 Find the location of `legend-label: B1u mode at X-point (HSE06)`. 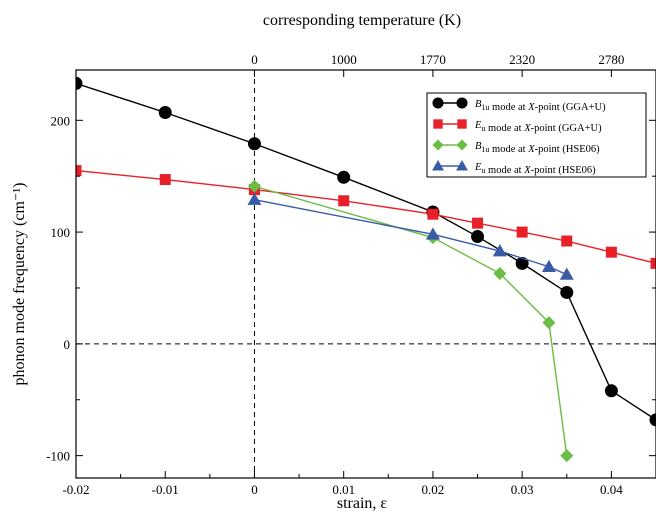

legend-label: B1u mode at X-point (HSE06) is located at coordinates (537, 148).